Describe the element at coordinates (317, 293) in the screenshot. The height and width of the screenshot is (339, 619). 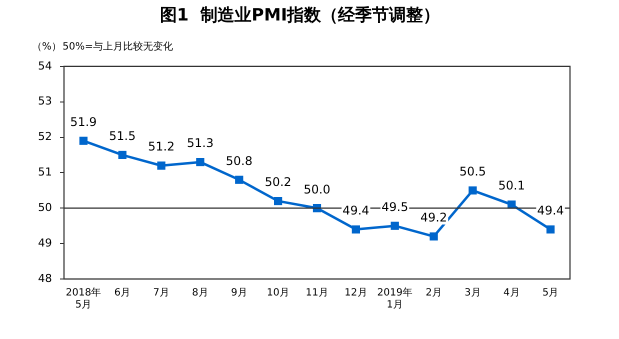
I see `x-tick-label: 11月` at that location.